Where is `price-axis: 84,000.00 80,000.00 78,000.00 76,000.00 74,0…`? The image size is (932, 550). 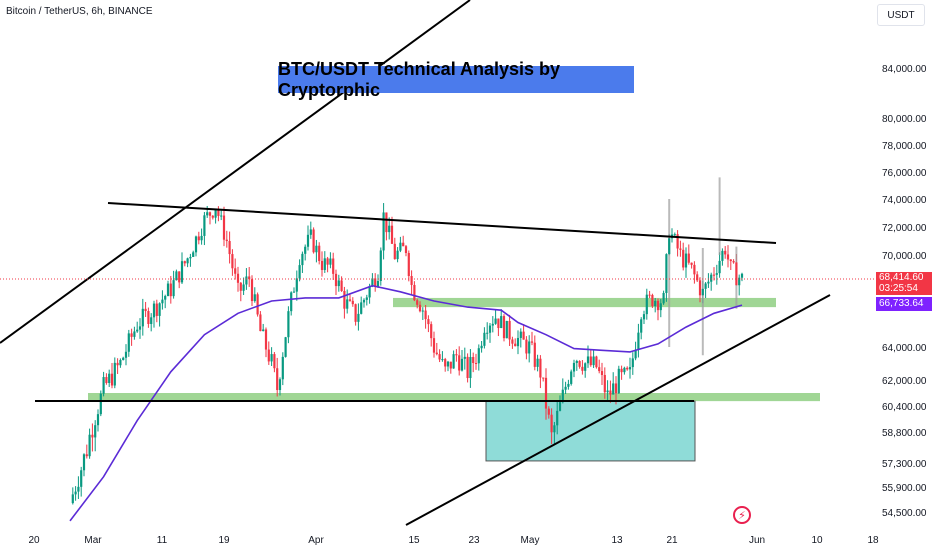 price-axis: 84,000.00 80,000.00 78,000.00 76,000.00 74,0… is located at coordinates (904, 291).